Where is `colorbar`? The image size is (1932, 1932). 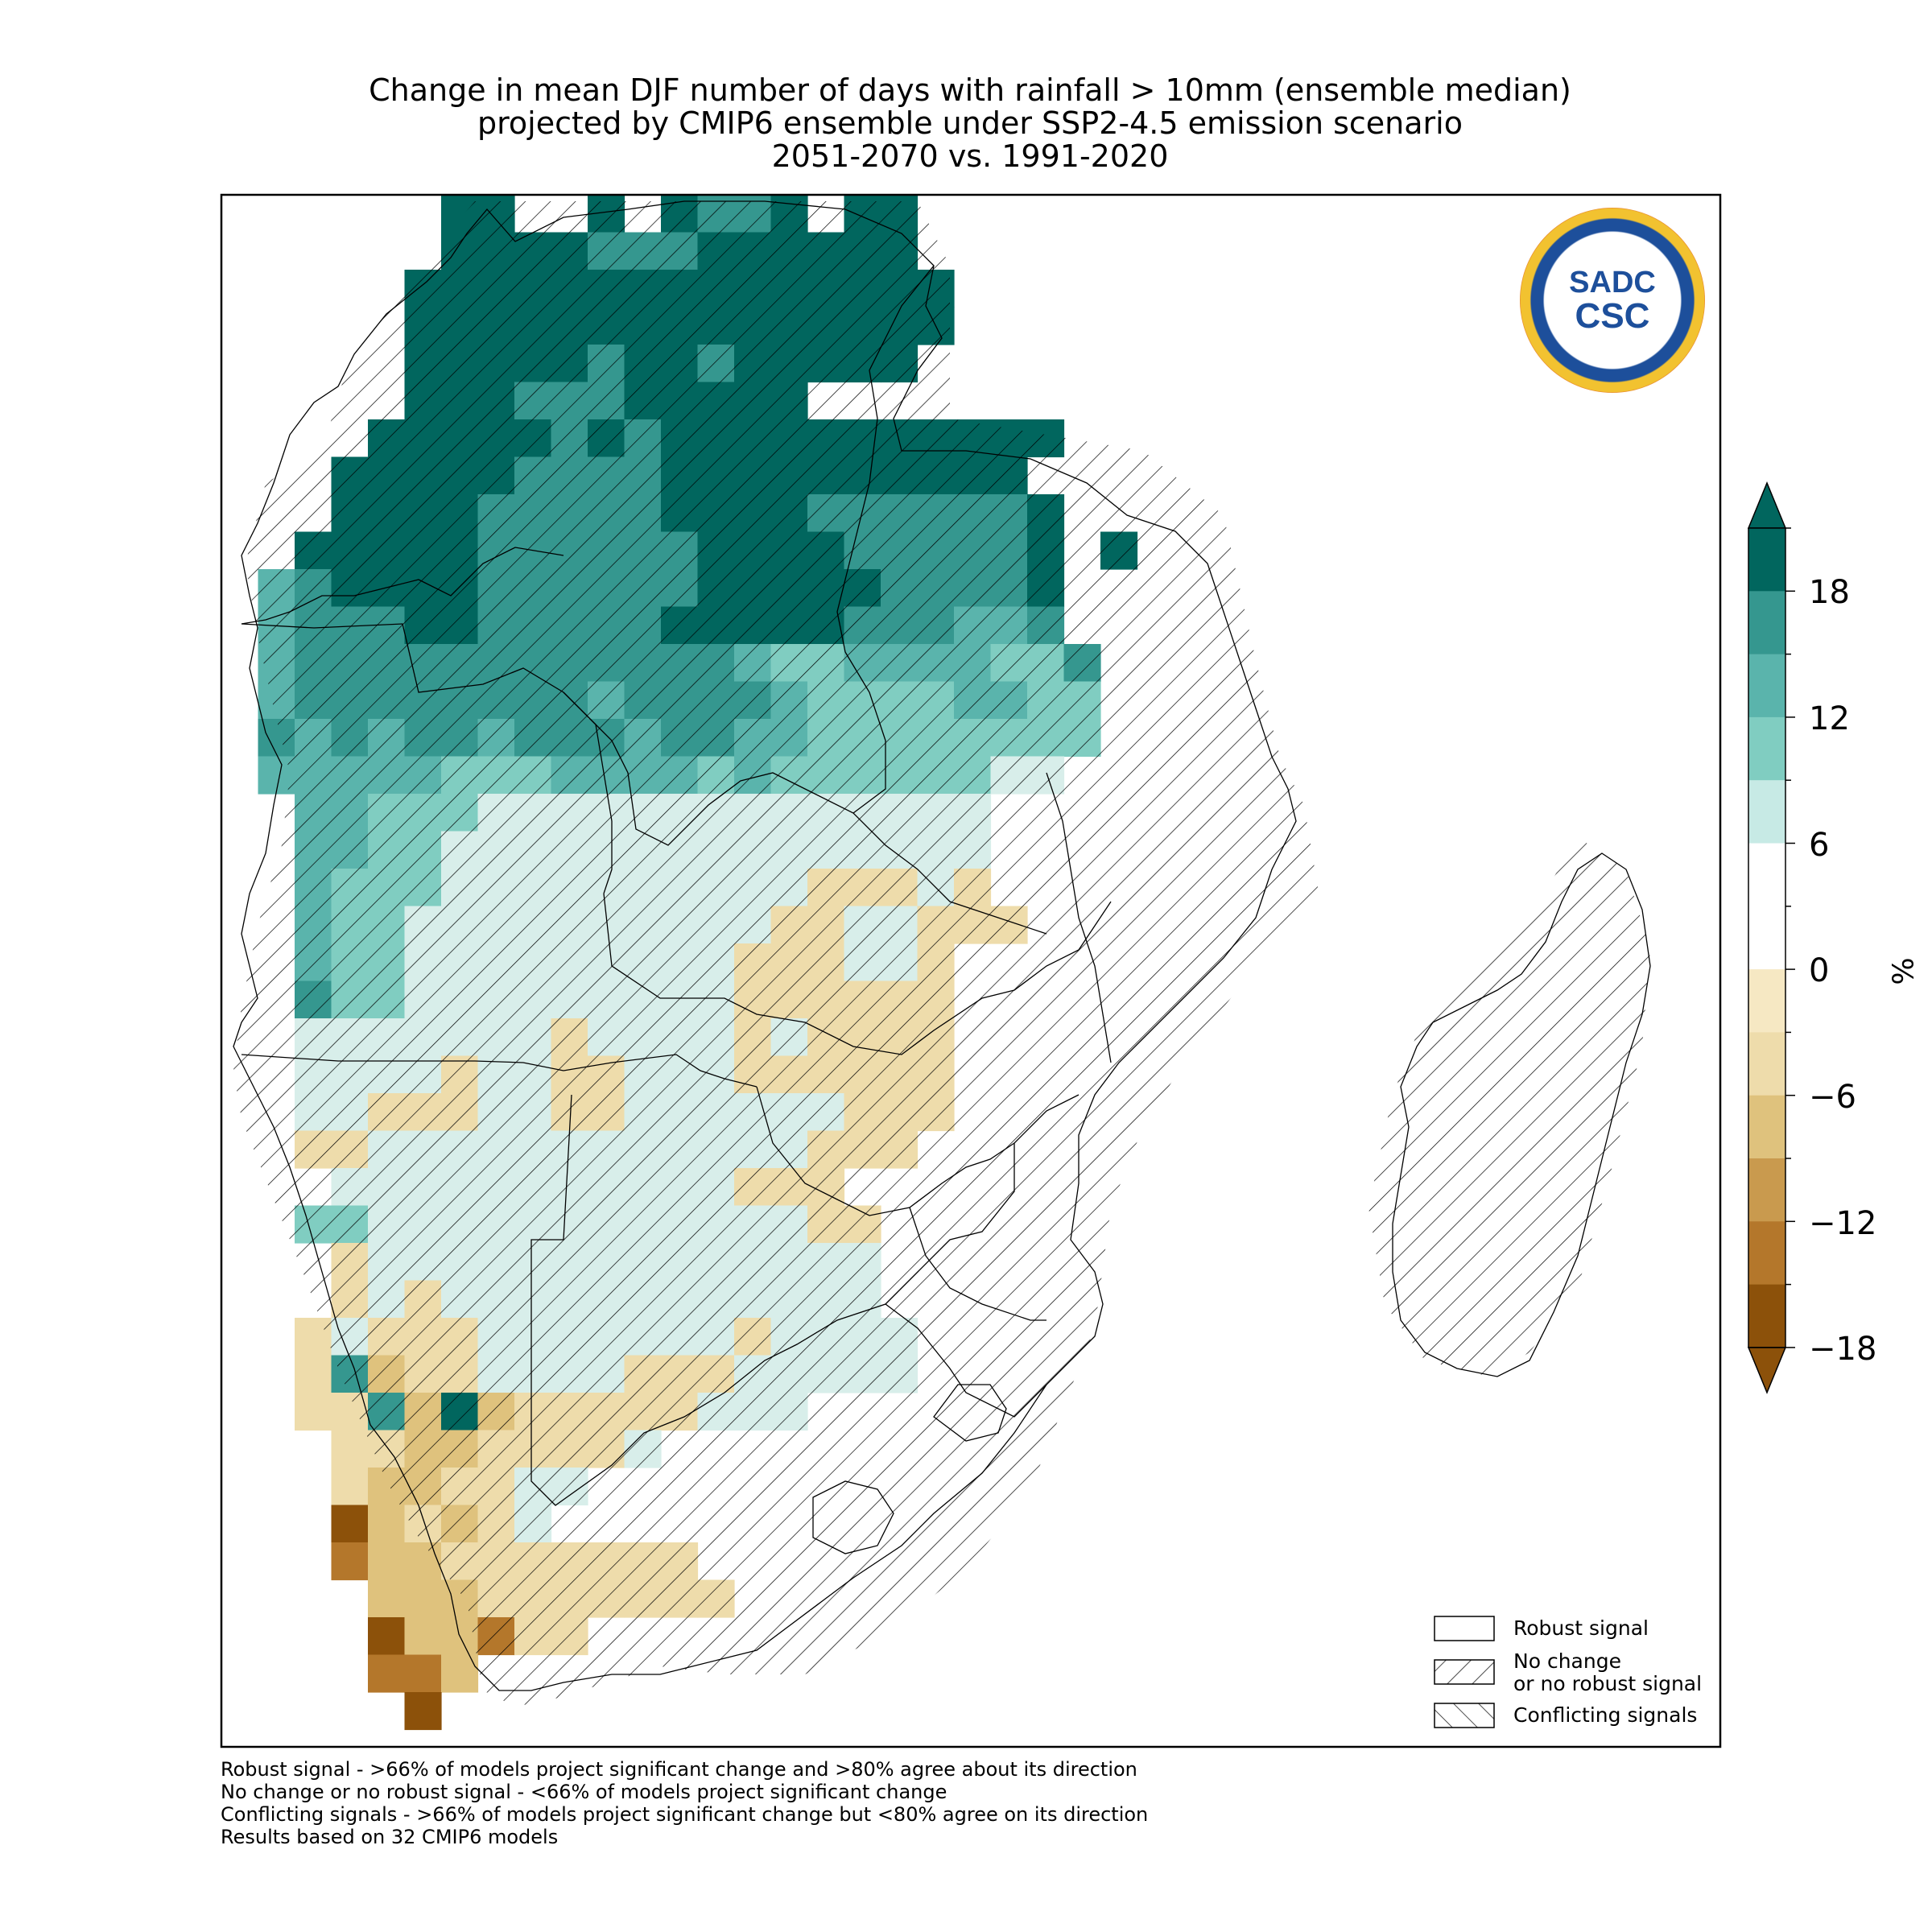 colorbar is located at coordinates (1771, 937).